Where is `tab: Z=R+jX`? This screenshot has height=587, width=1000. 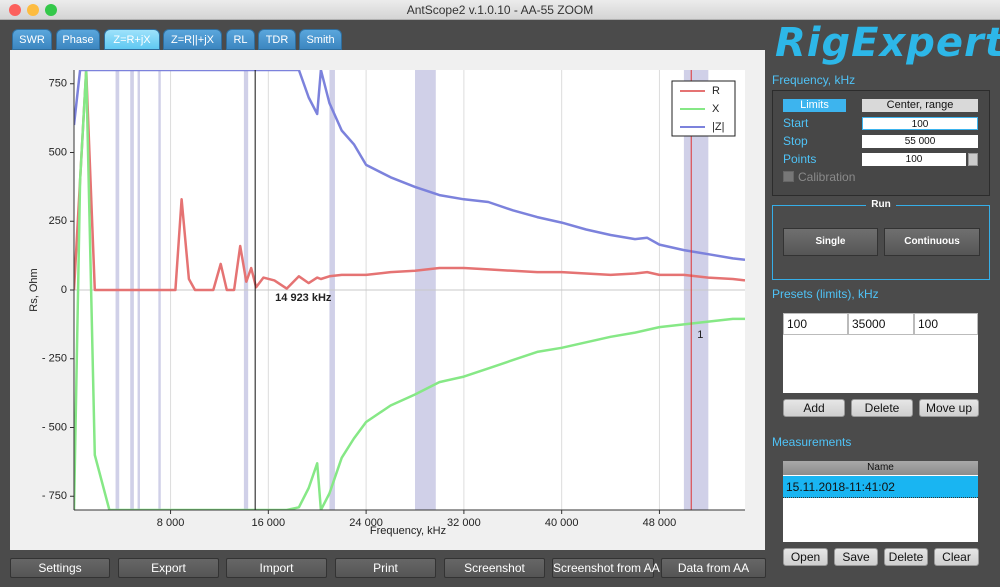
tab: Z=R+jX is located at coordinates (132, 39).